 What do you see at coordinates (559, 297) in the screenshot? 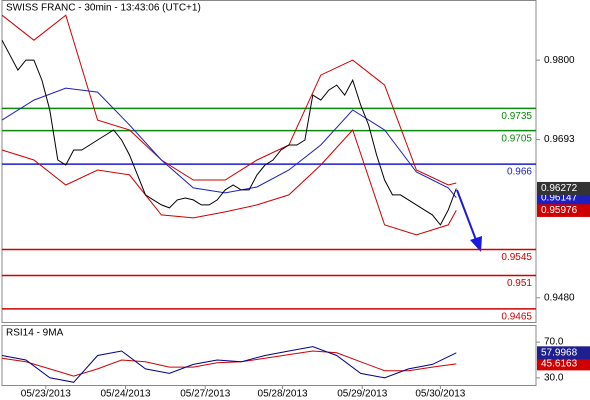
I see `y-tick-label: 0.9480` at bounding box center [559, 297].